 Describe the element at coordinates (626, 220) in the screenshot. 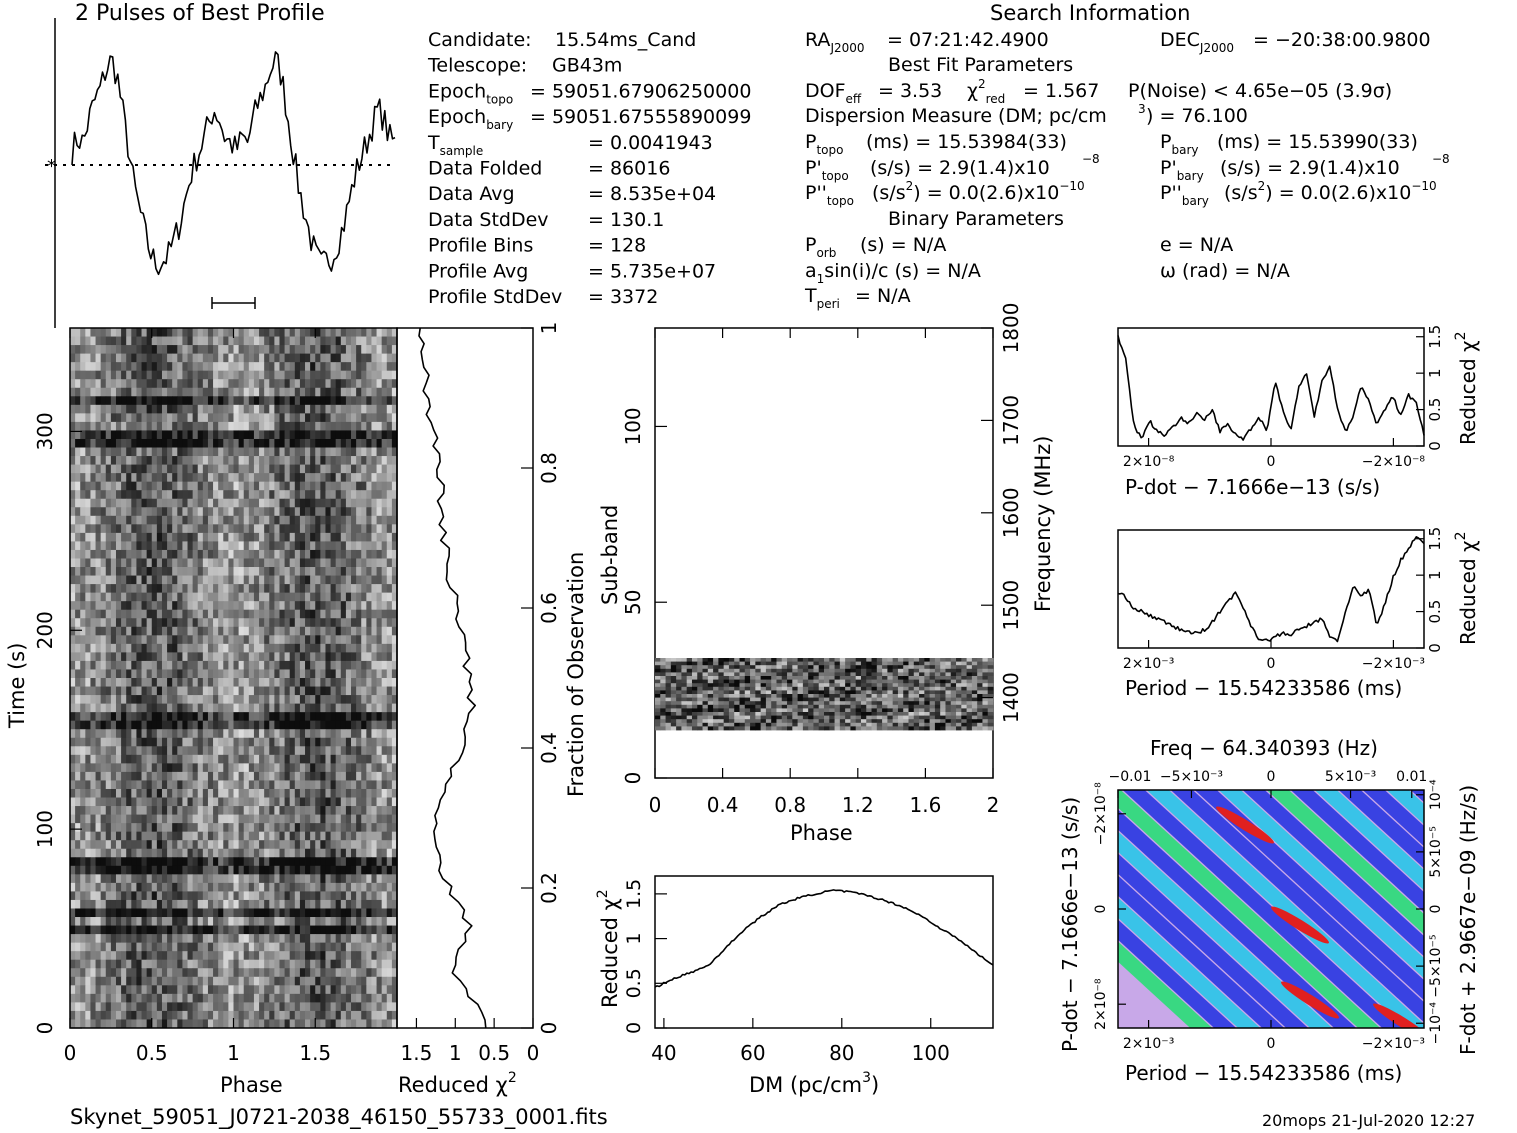

I see `info-left-value: = 130.1` at that location.